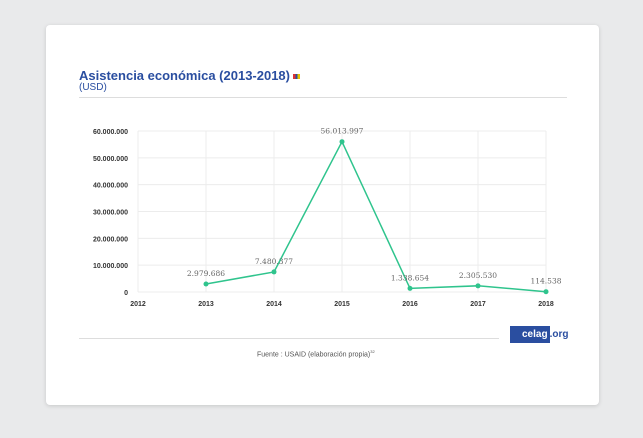 This screenshot has height=438, width=643. I want to click on x-tick-label: 2014, so click(274, 304).